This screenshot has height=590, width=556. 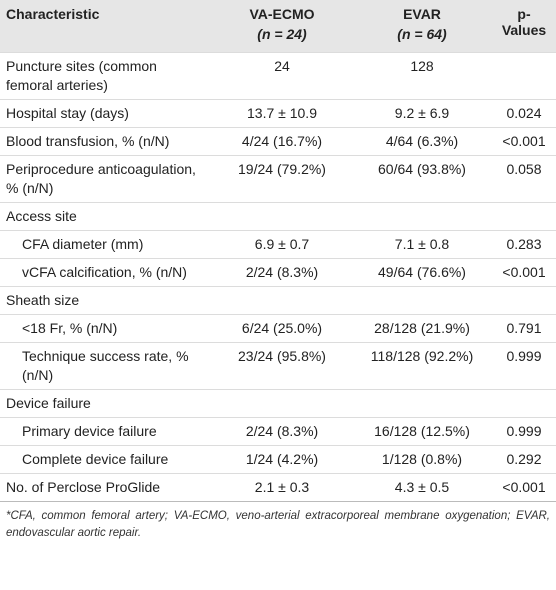 I want to click on row-label: Periprocedure anticoagulation, % (n/N), so click(x=106, y=179).